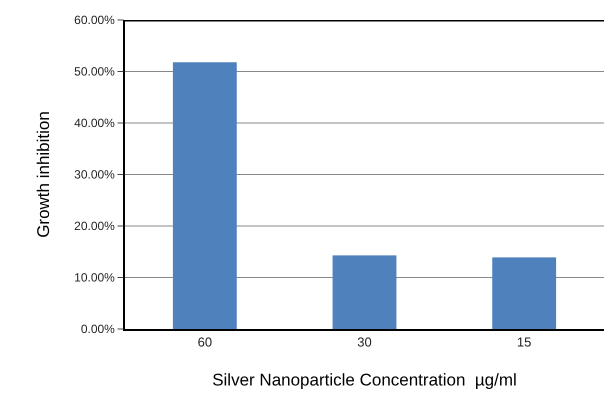 Image resolution: width=604 pixels, height=414 pixels. What do you see at coordinates (95, 226) in the screenshot?
I see `y-tick-label: 20.00%` at bounding box center [95, 226].